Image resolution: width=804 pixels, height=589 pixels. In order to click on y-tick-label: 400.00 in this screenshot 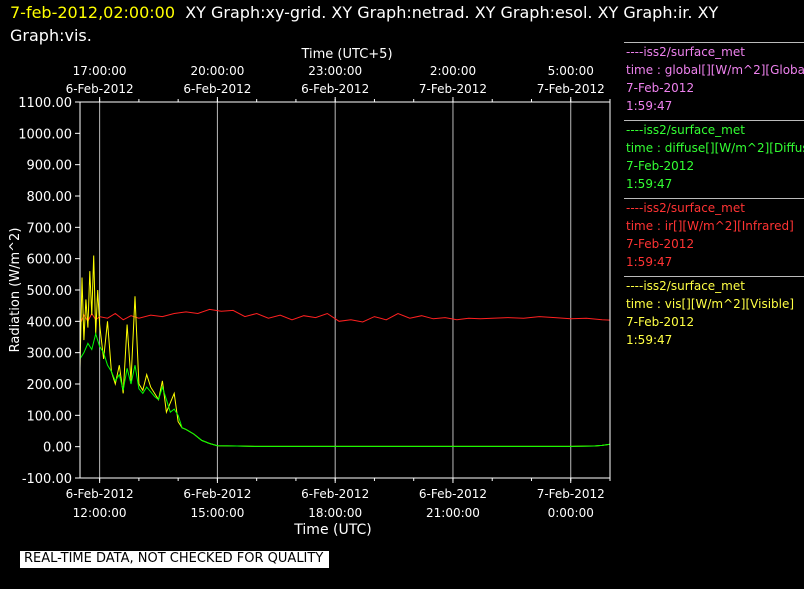, I will do `click(50, 322)`.